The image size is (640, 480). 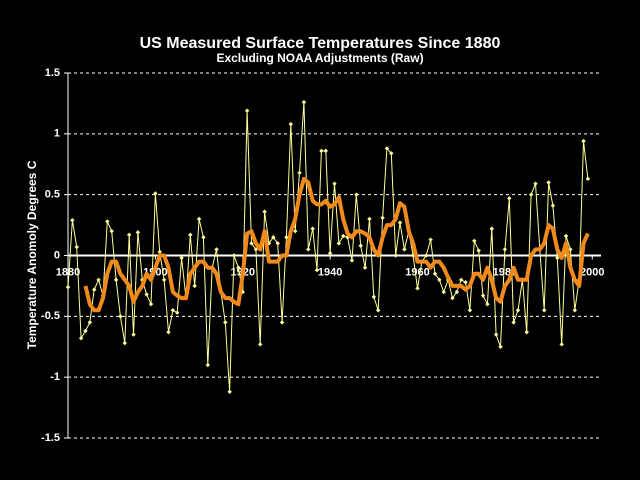 I want to click on y-tick-label: 0.5, so click(x=52, y=195).